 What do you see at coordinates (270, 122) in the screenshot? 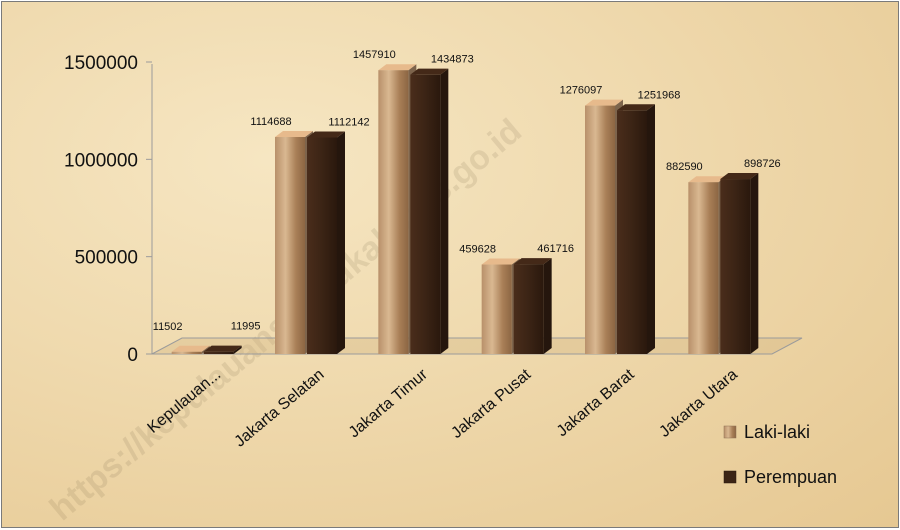
I see `data-label: 1114688` at bounding box center [270, 122].